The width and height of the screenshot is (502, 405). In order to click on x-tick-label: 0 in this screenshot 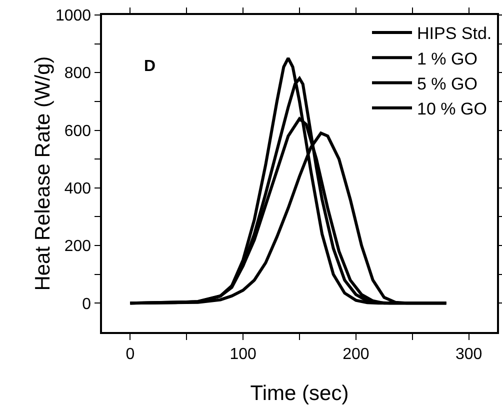, I will do `click(130, 354)`.